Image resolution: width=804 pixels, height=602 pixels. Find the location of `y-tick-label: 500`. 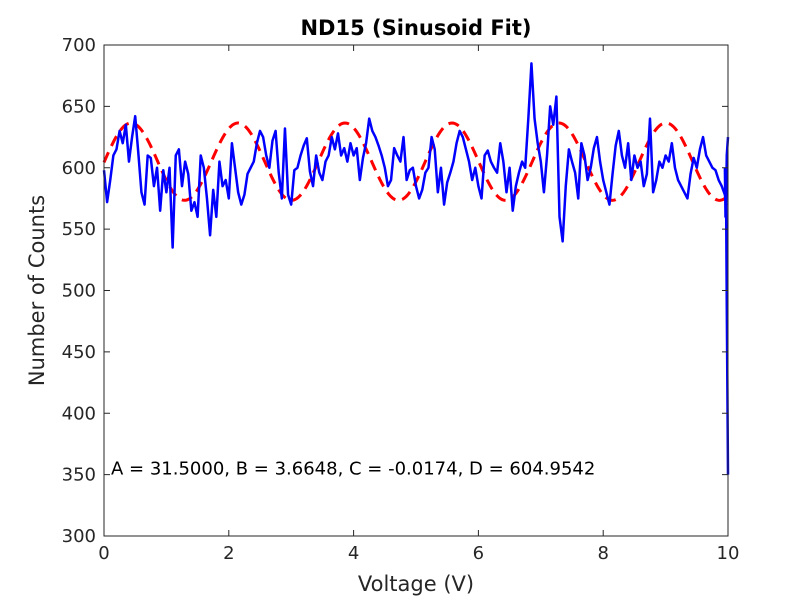

y-tick-label: 500 is located at coordinates (79, 291).